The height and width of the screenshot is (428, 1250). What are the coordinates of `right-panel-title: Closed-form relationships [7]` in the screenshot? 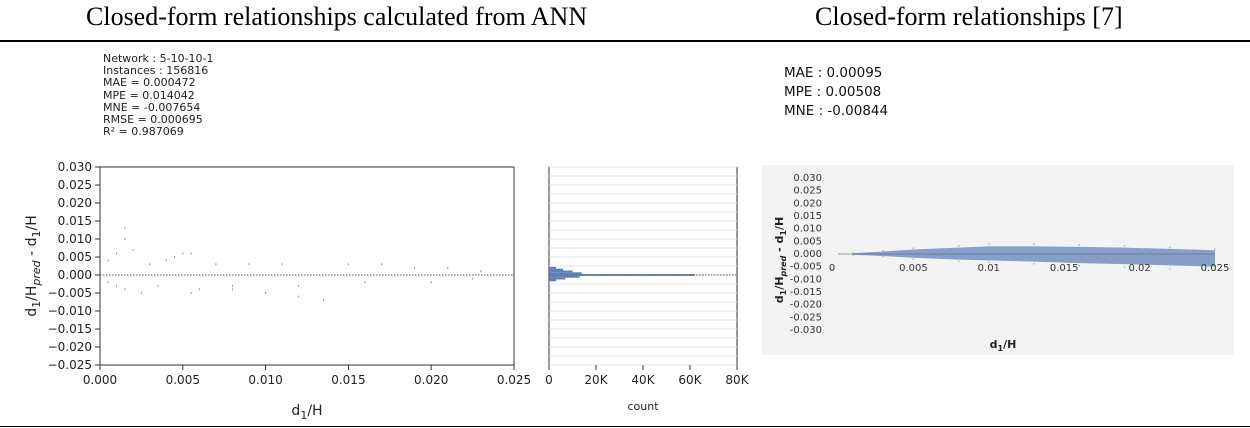 It's located at (969, 16).